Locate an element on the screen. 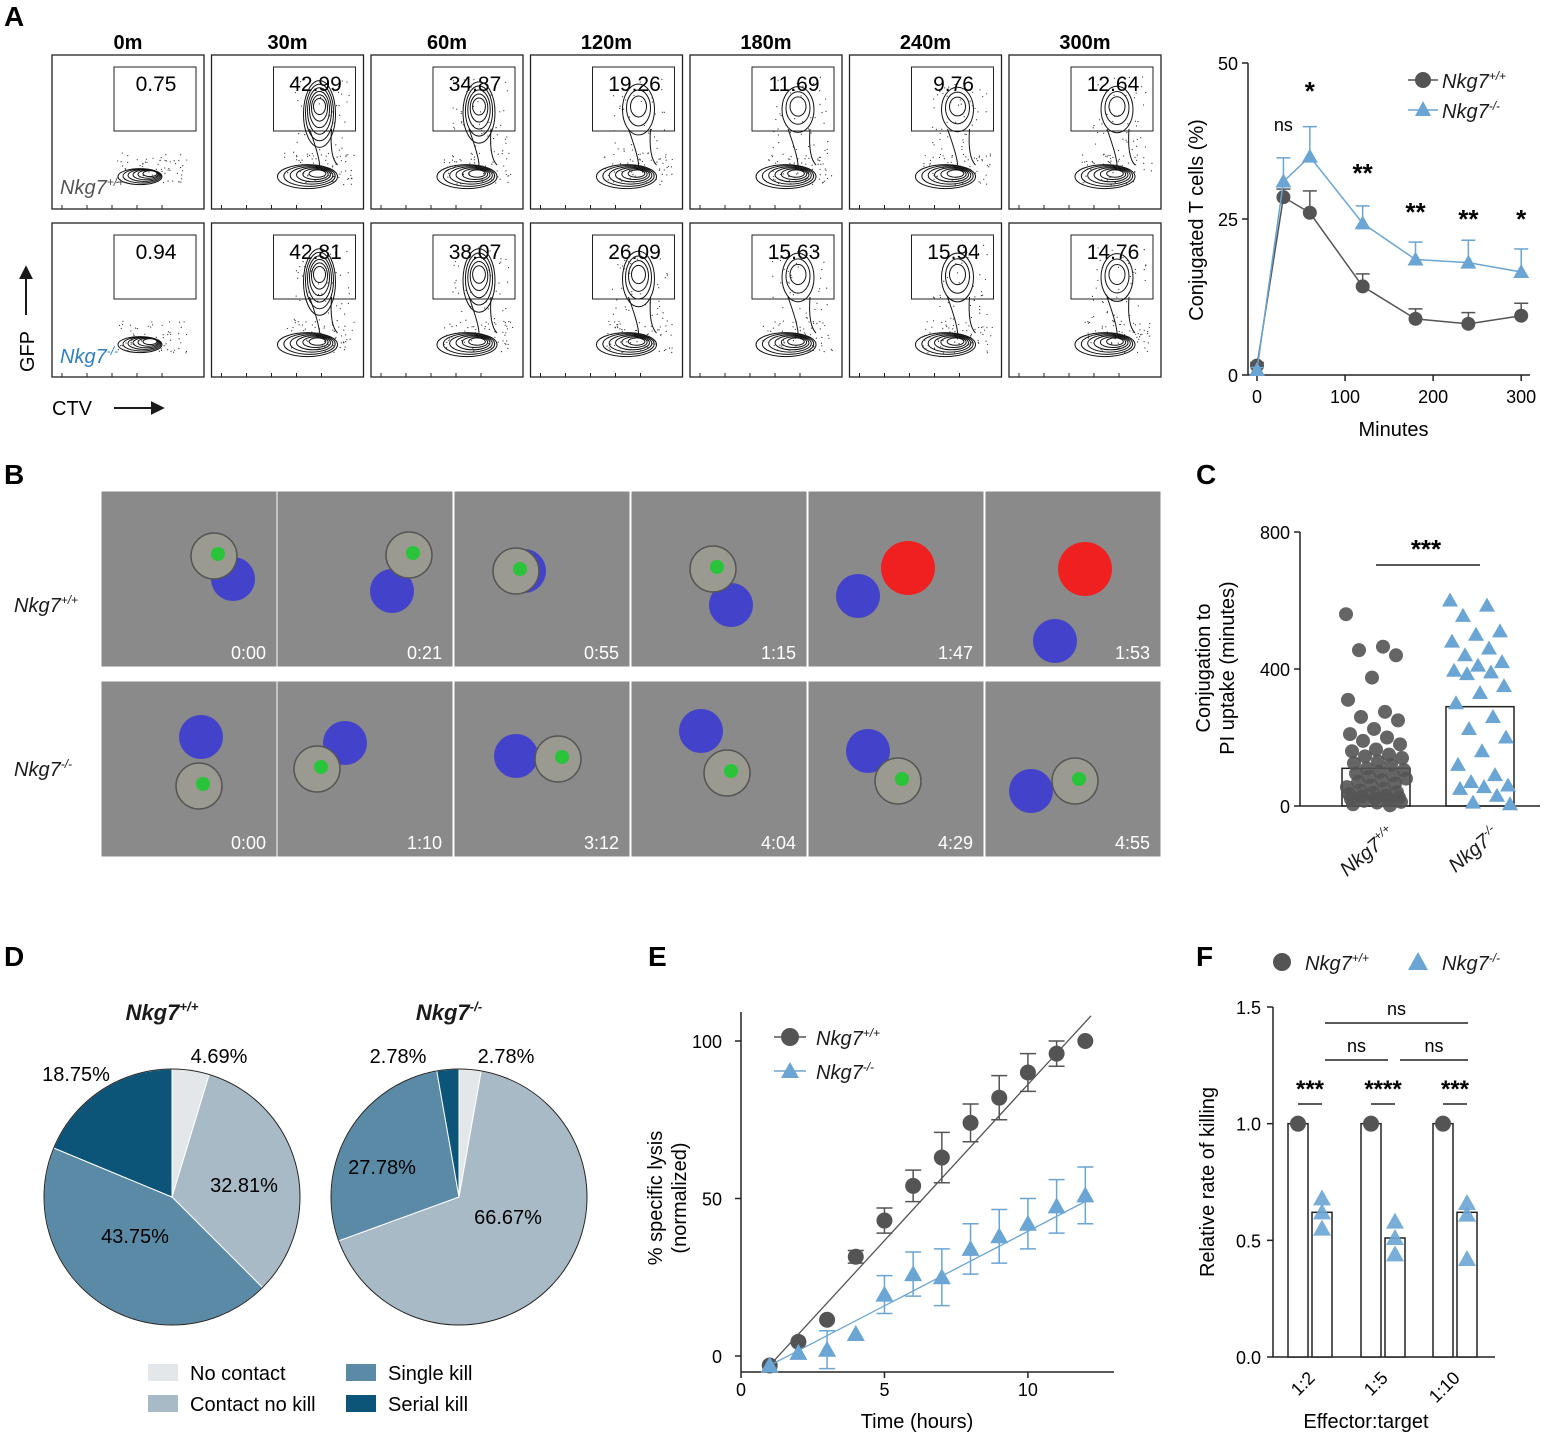 Image resolution: width=1549 pixels, height=1434 pixels. timestamp: 3:12 is located at coordinates (601, 843).